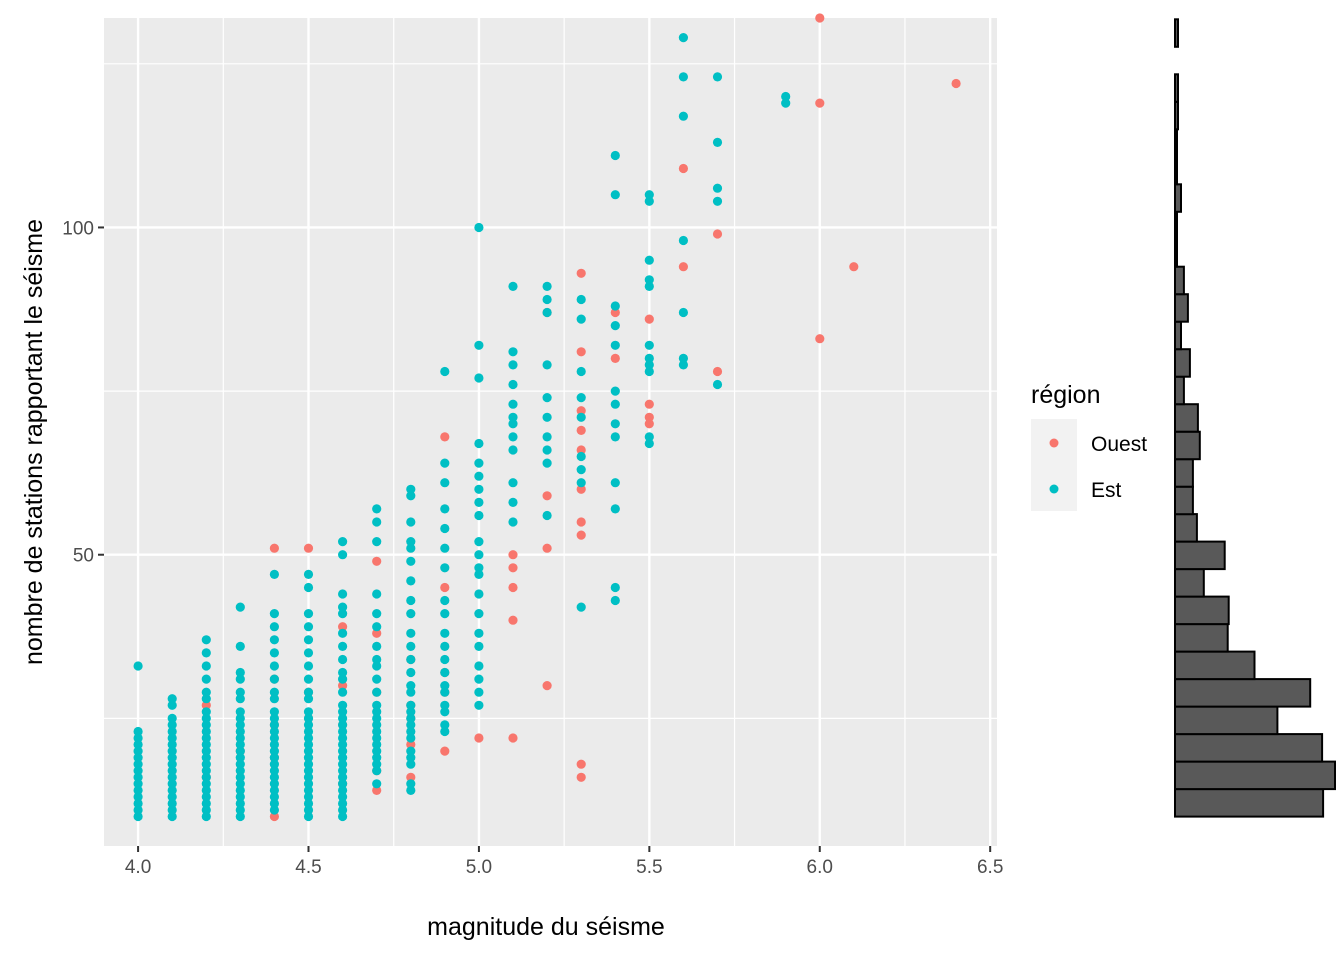  What do you see at coordinates (1066, 395) in the screenshot?
I see `legend-title: région` at bounding box center [1066, 395].